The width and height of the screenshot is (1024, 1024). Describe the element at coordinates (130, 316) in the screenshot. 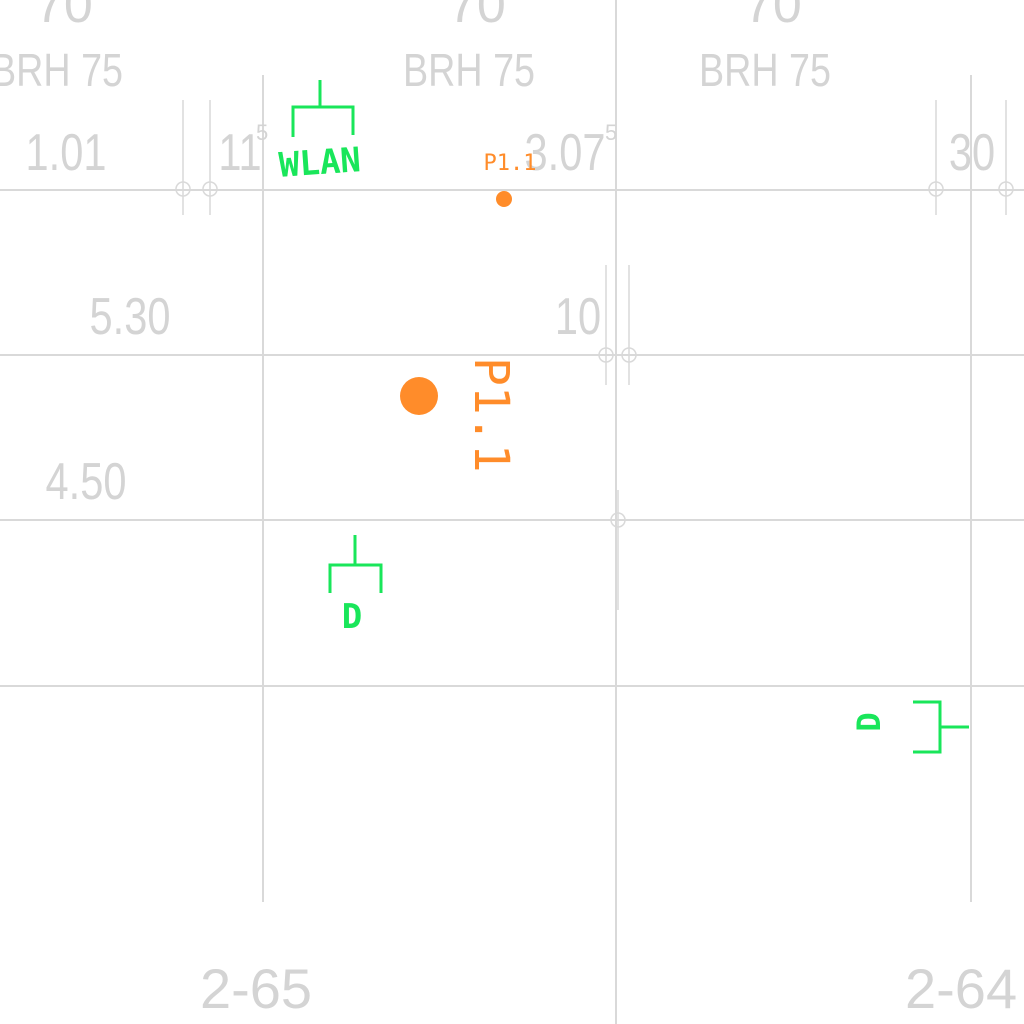

I see `dimension-value: 5.30` at that location.